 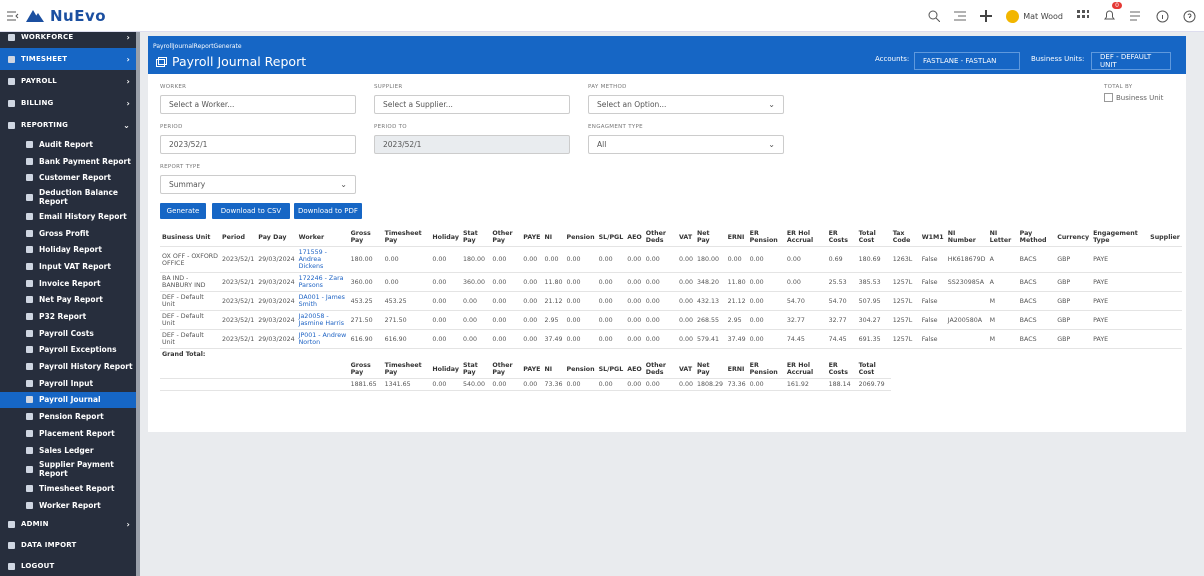 I want to click on report-link: Worker Report, so click(x=70, y=505).